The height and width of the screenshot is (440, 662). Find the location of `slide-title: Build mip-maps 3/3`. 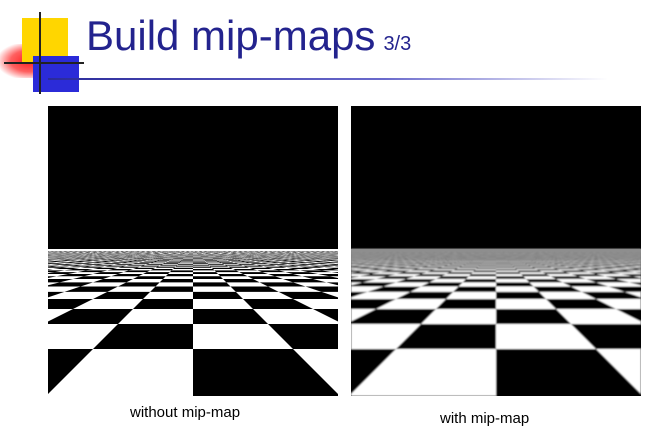

slide-title: Build mip-maps 3/3 is located at coordinates (248, 36).